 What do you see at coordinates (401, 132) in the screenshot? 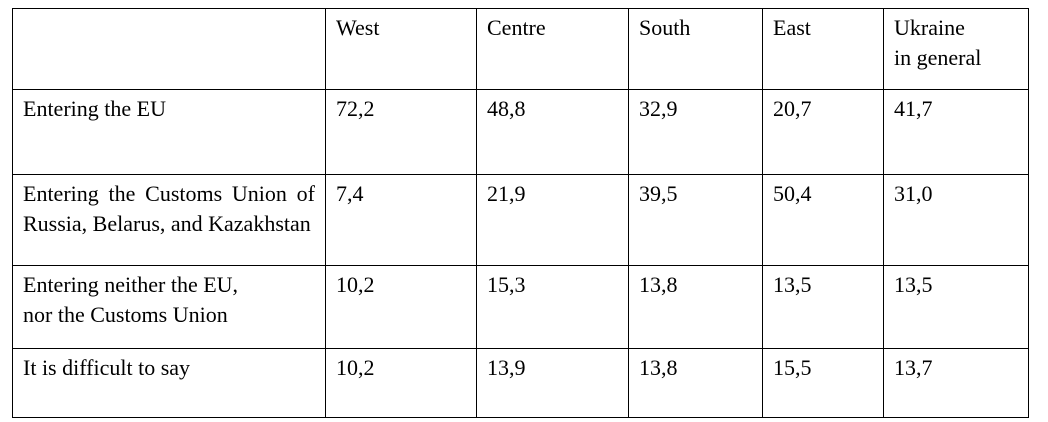
I see `value-cell: 72,2` at bounding box center [401, 132].